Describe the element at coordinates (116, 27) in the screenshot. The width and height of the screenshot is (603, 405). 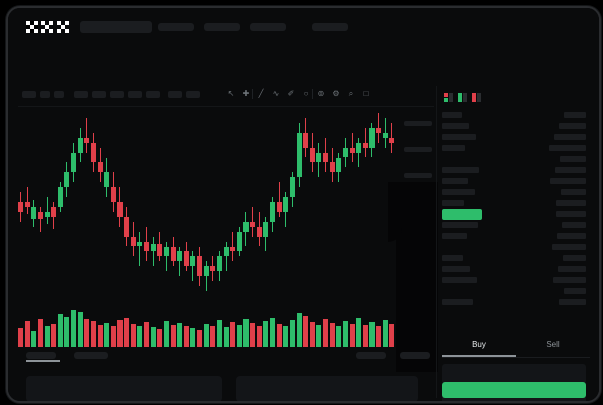
I see `nav-search-placeholder` at that location.